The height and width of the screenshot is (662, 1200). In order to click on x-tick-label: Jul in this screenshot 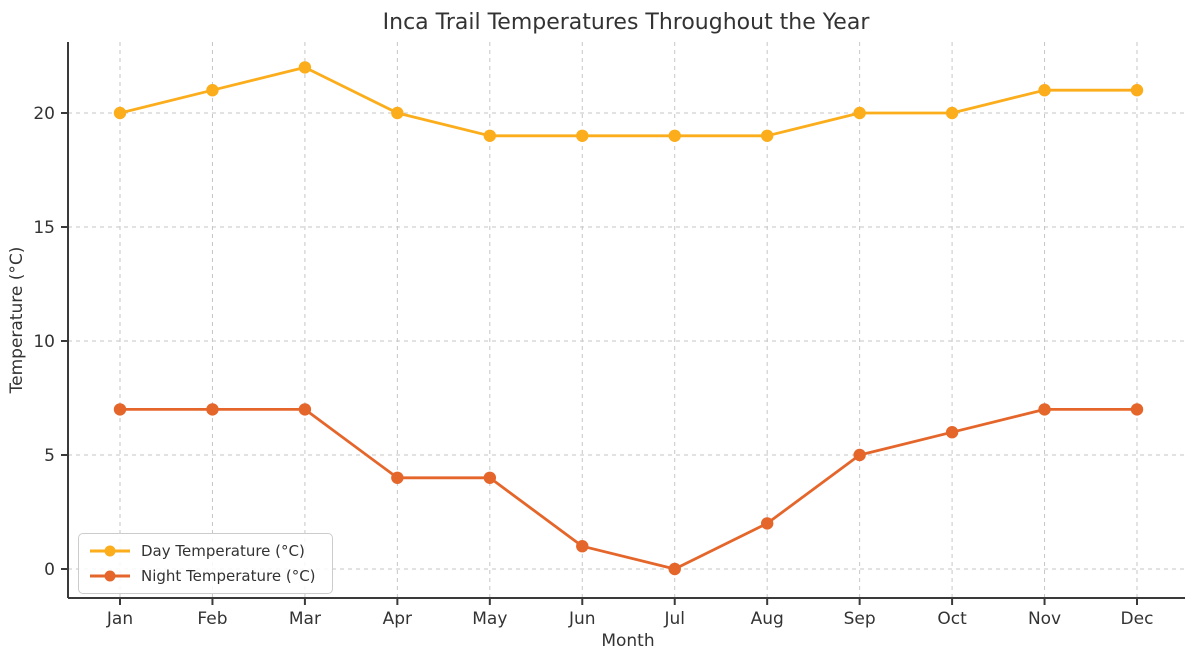, I will do `click(674, 619)`.